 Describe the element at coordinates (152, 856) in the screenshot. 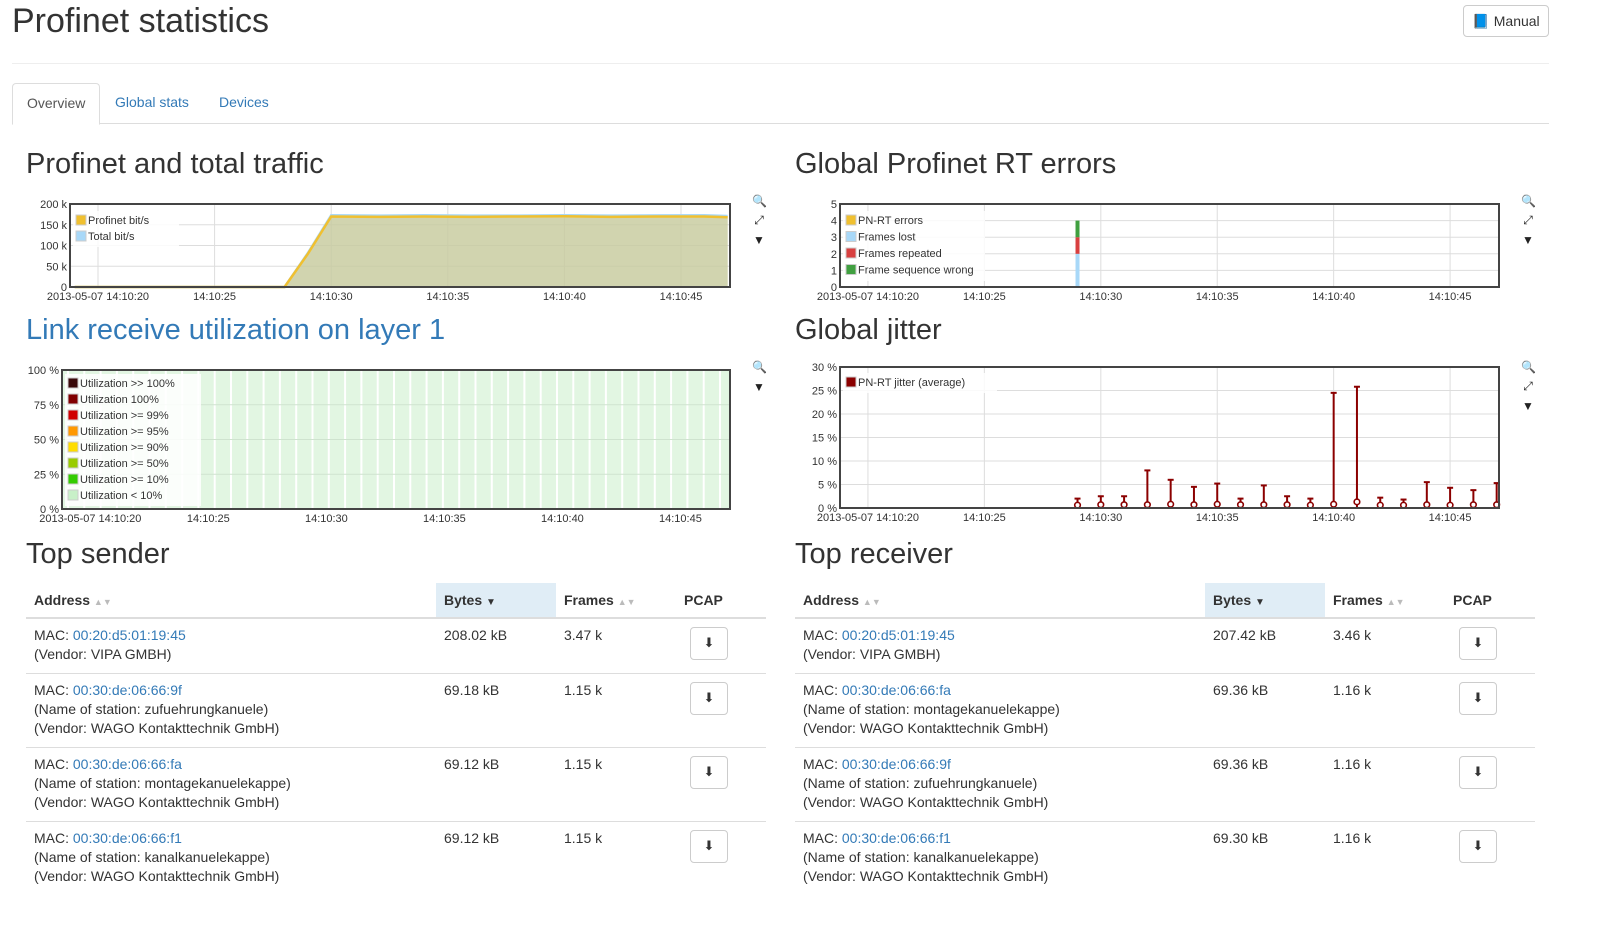

I see `address-detail: (Name of station: kanalkanuelekappe)` at that location.